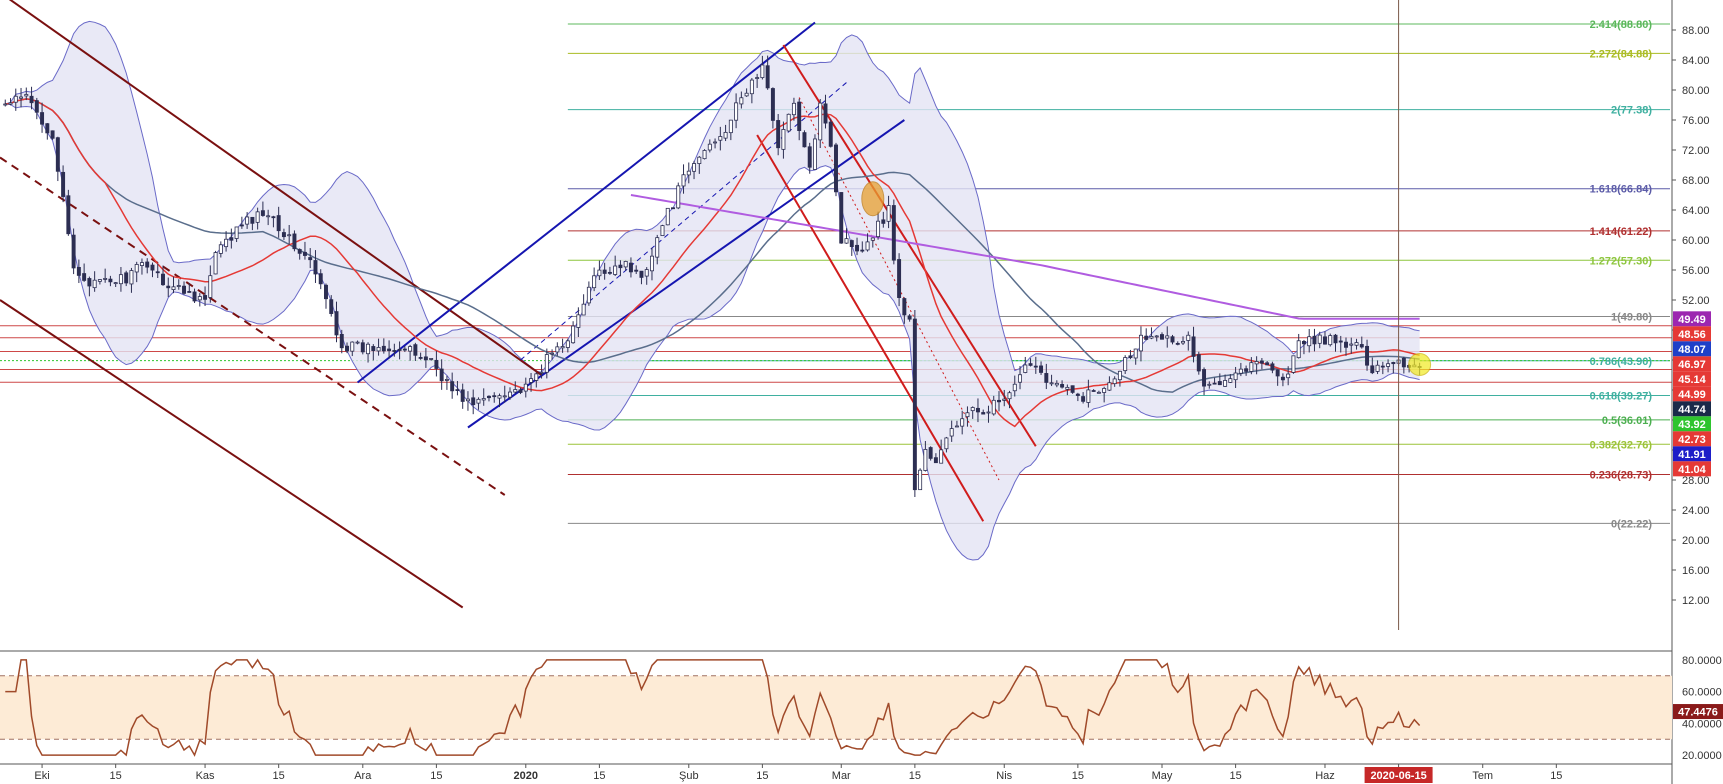  Describe the element at coordinates (1621, 396) in the screenshot. I see `fib-label-8: 0.618(39.27)` at that location.